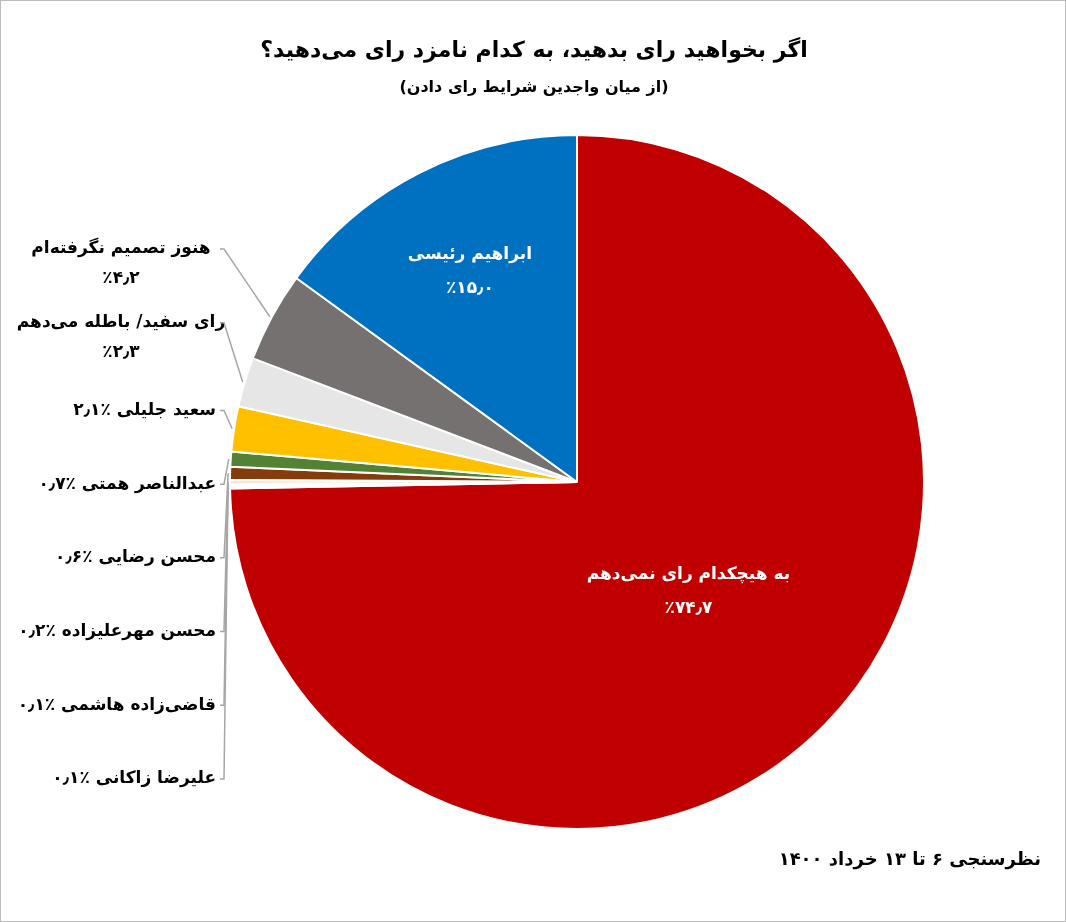 This screenshot has height=922, width=1066. I want to click on slice-label: به هیچکدام رای نمی‌دهم, so click(688, 573).